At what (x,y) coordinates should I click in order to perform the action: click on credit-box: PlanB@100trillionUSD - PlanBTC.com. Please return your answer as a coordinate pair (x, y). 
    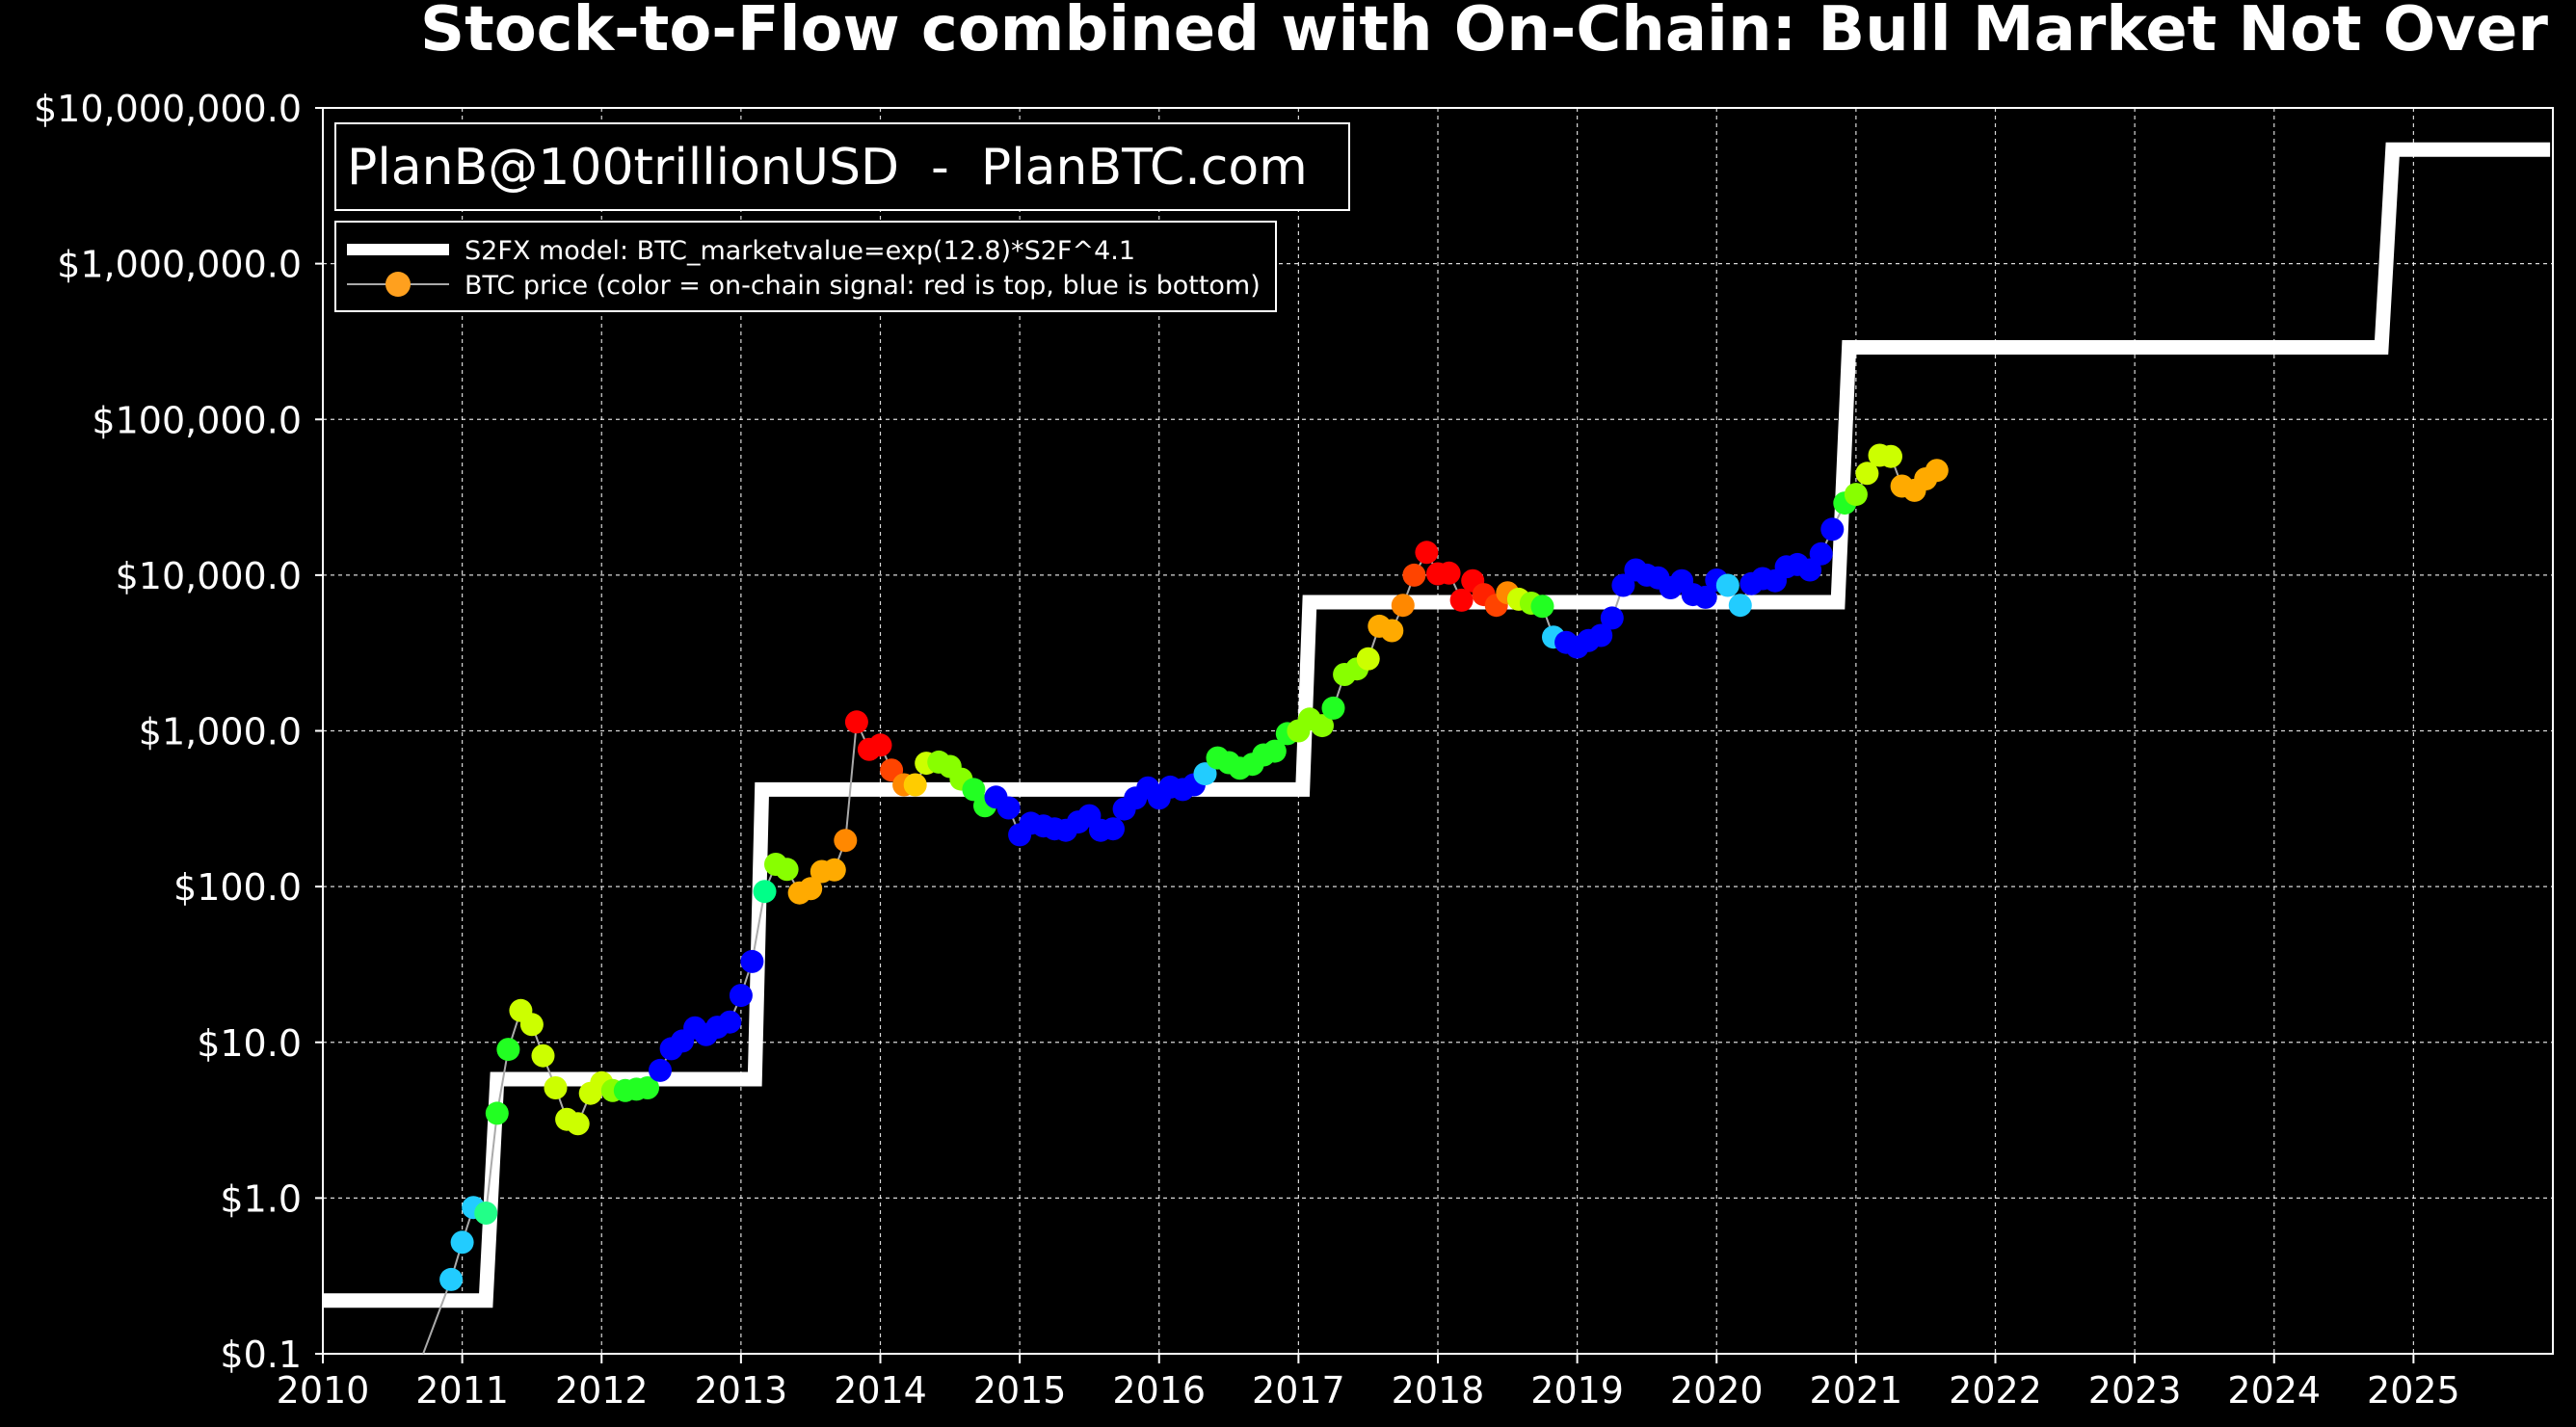
    Looking at the image, I should click on (842, 166).